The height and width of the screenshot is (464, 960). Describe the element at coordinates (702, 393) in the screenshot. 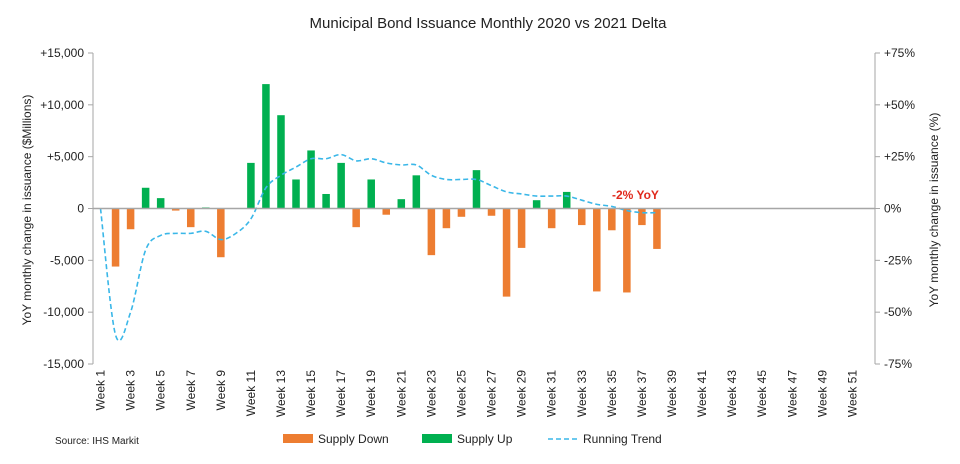

I see `x-tick-label: Week 41` at that location.